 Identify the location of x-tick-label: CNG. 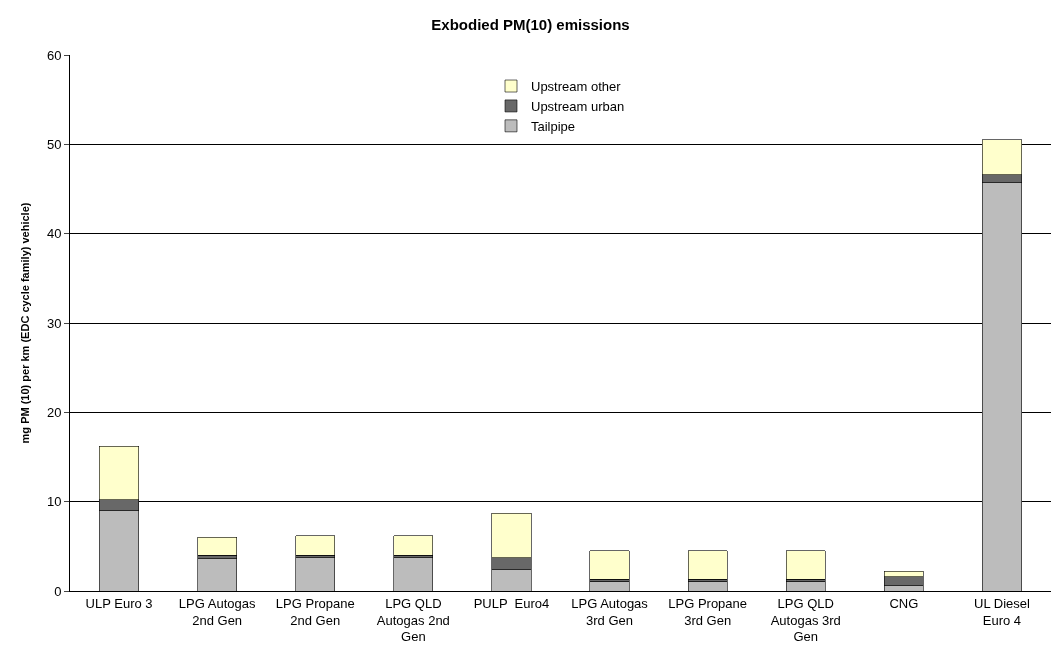
(904, 603).